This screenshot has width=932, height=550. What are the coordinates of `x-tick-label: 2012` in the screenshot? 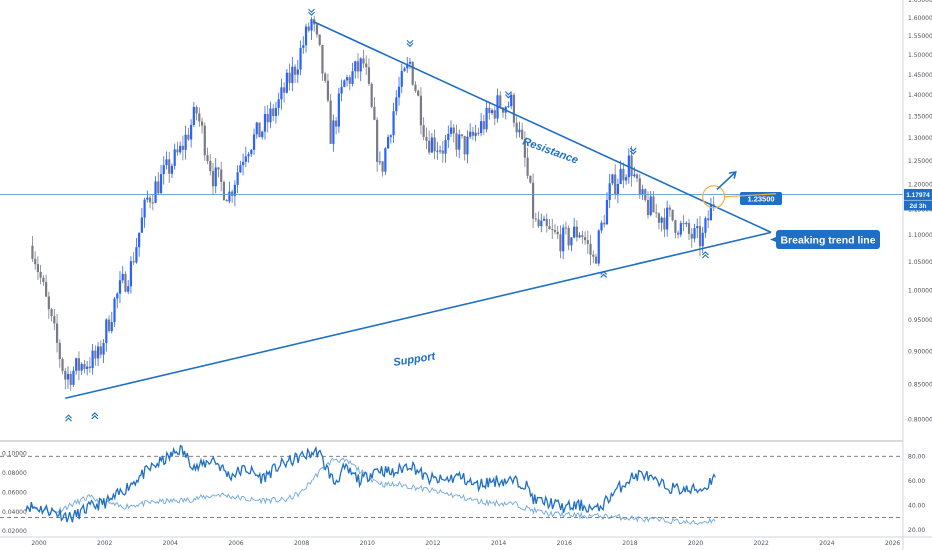 It's located at (432, 543).